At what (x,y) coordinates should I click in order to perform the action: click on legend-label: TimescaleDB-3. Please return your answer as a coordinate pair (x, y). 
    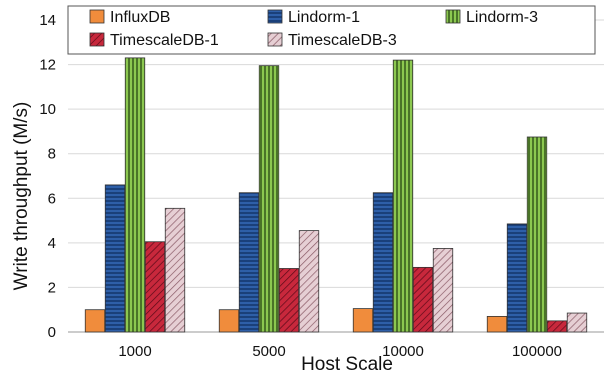
    Looking at the image, I should click on (342, 40).